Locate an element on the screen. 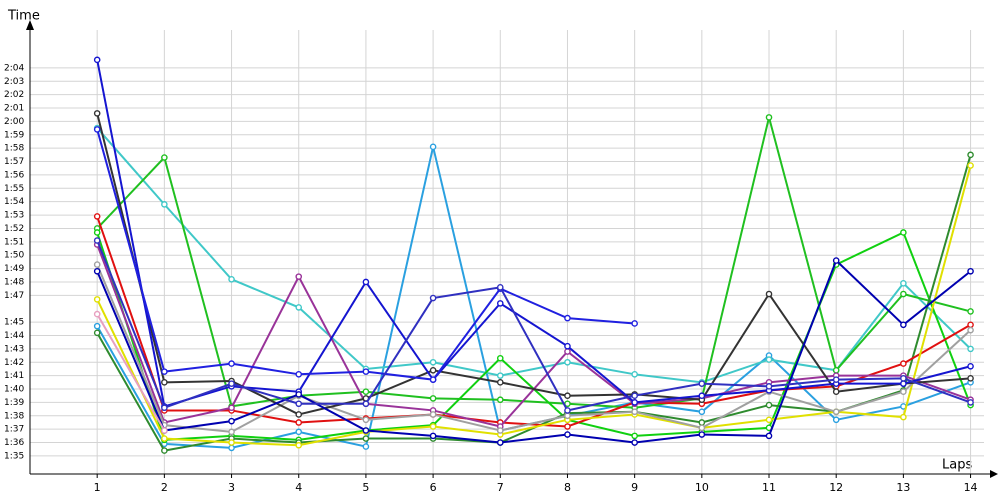  x-tick-label: 8 is located at coordinates (567, 487).